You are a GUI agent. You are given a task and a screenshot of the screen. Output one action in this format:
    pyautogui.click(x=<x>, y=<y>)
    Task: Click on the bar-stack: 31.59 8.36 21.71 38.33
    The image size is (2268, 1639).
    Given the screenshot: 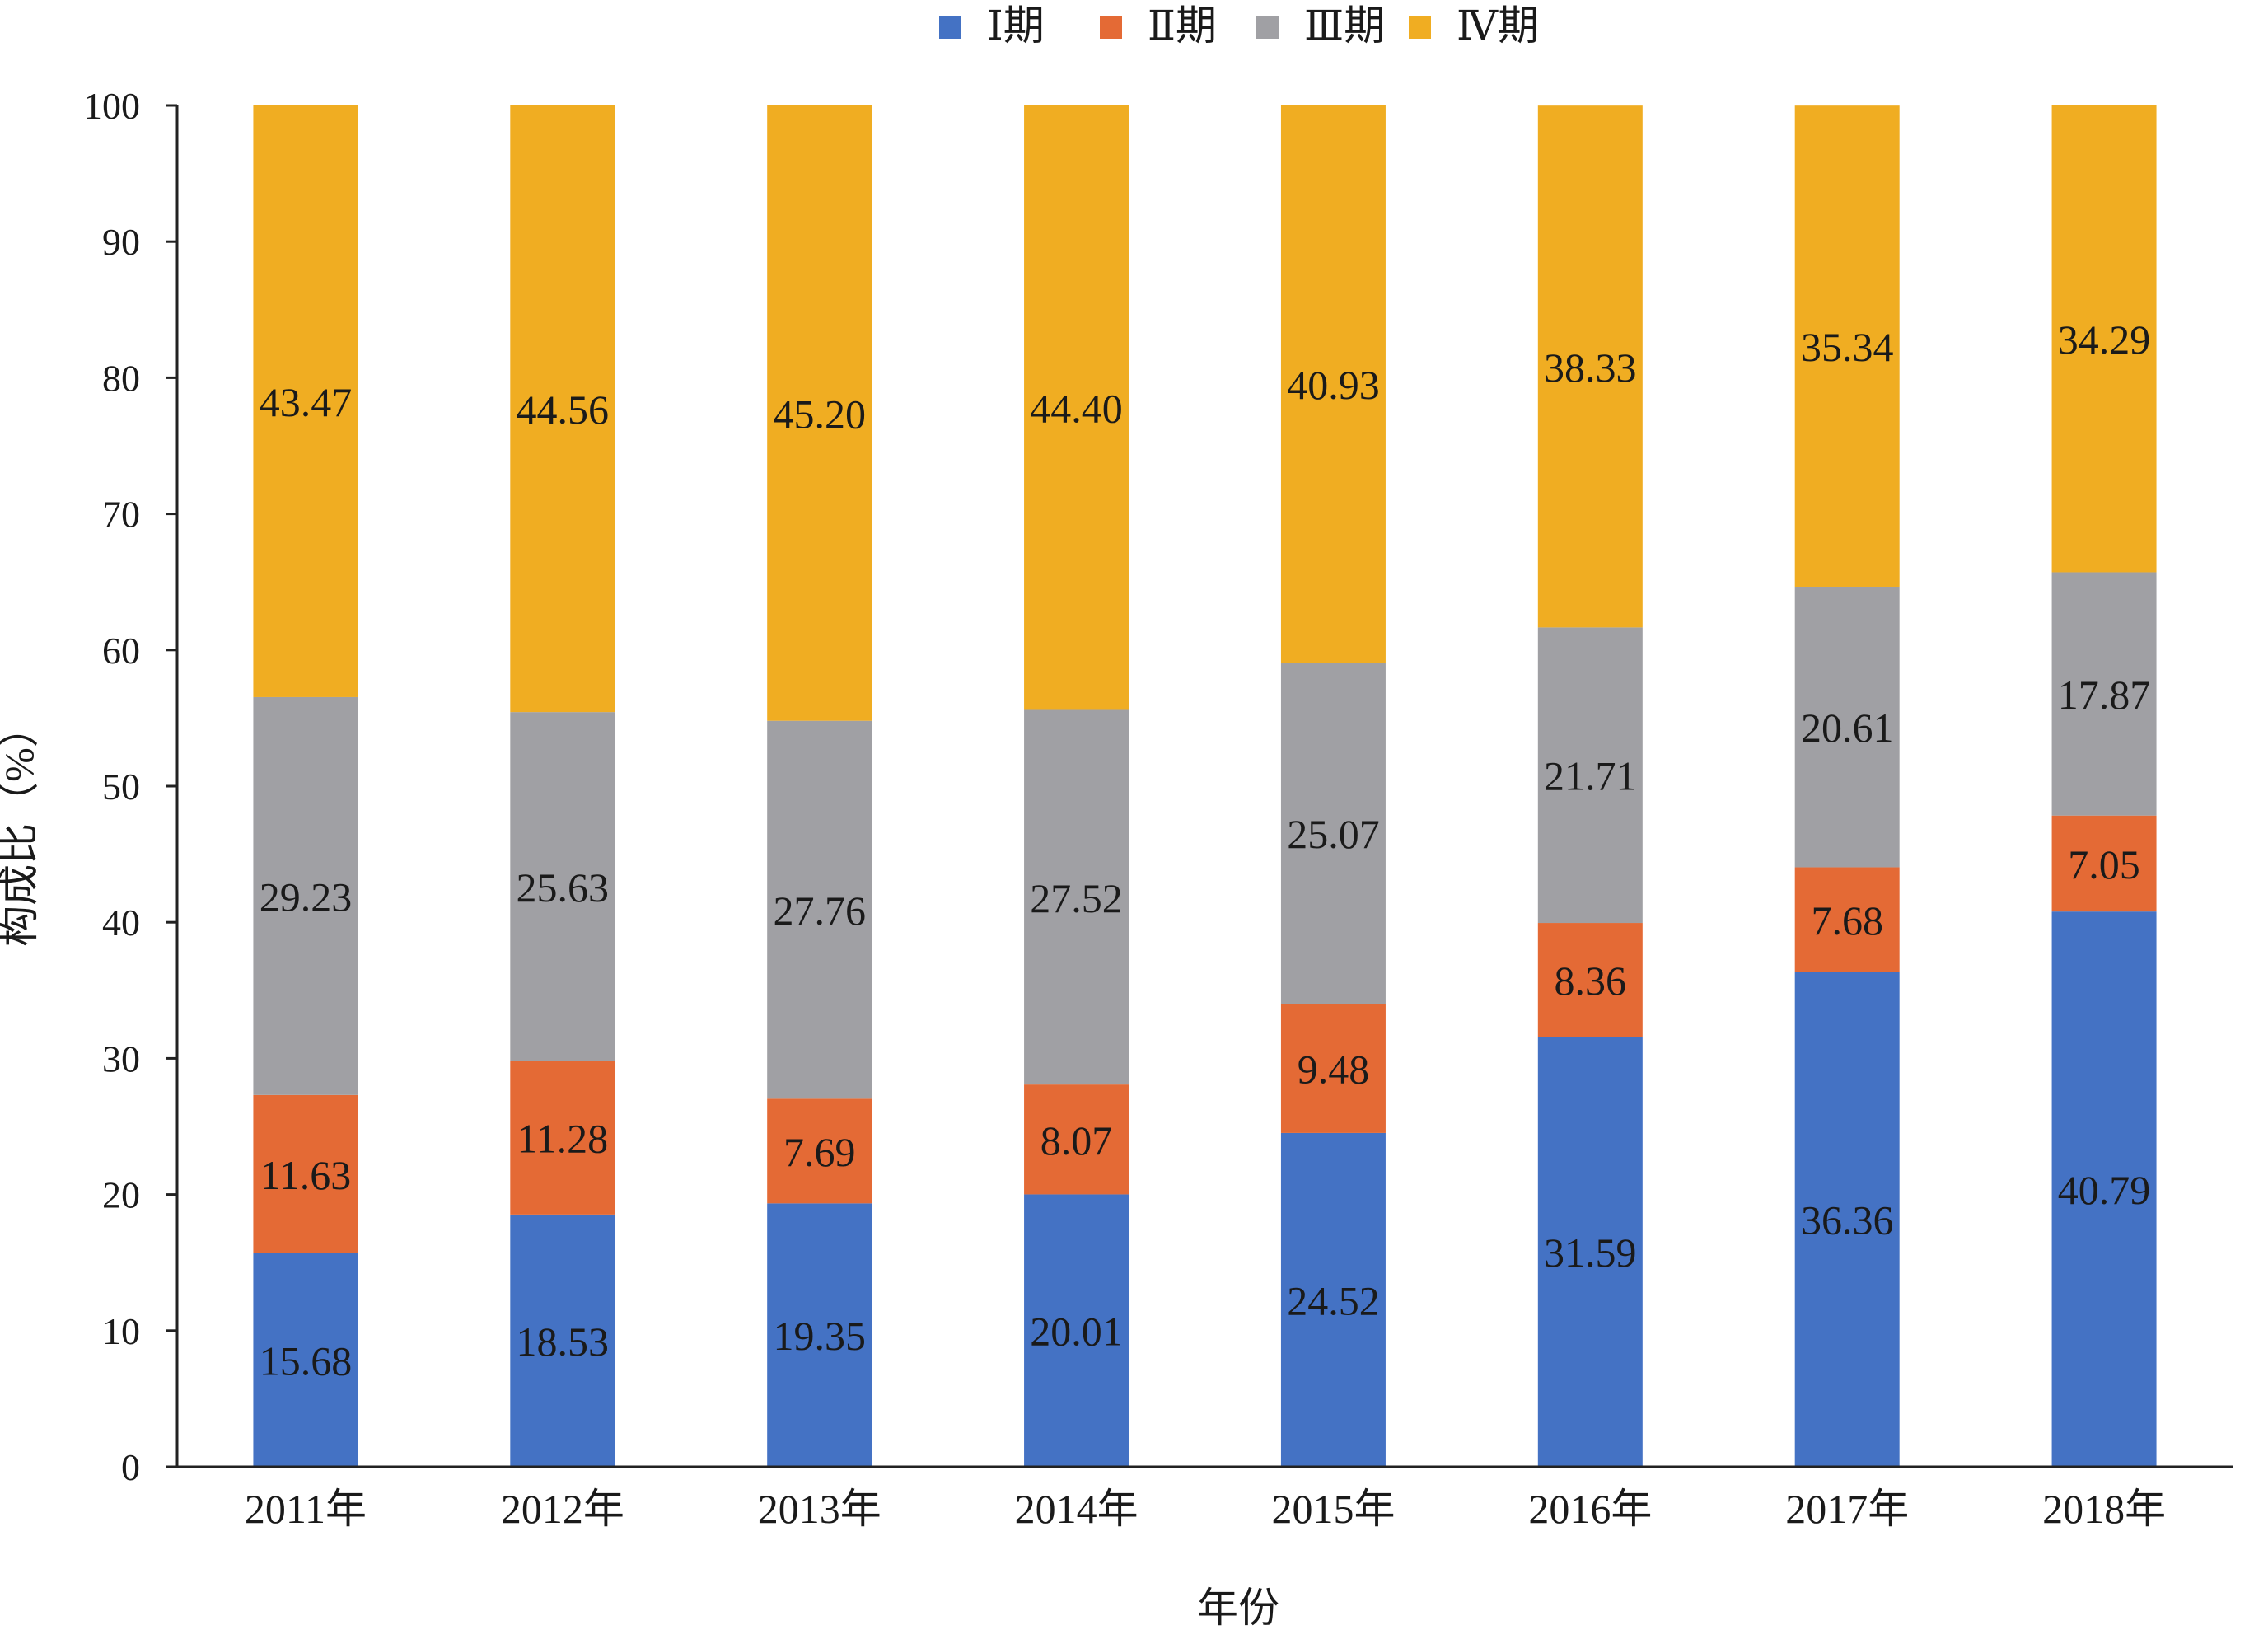 What is the action you would take?
    pyautogui.click(x=1590, y=786)
    